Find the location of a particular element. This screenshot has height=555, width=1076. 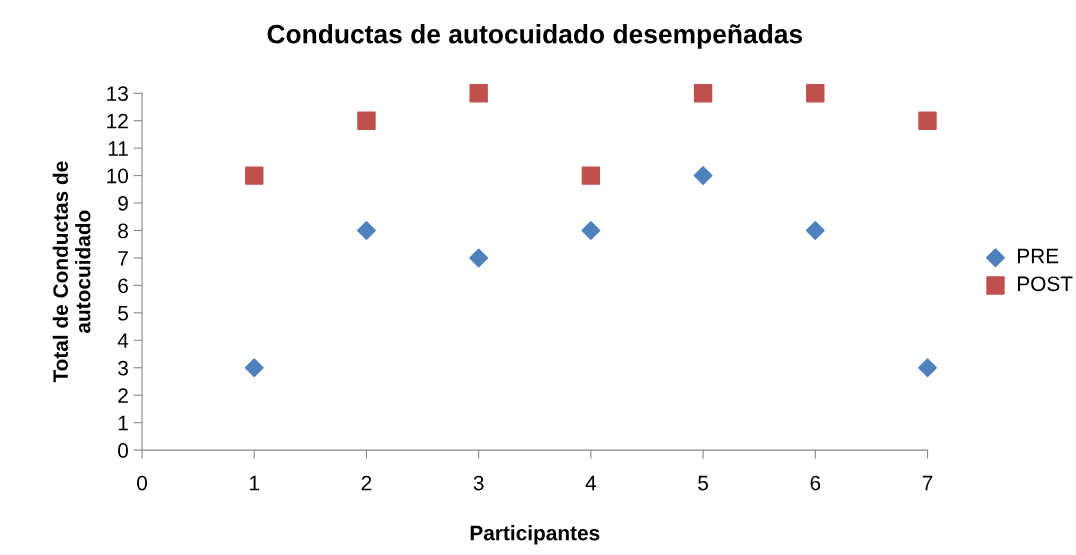

x-tick-label: 0 is located at coordinates (142, 483).